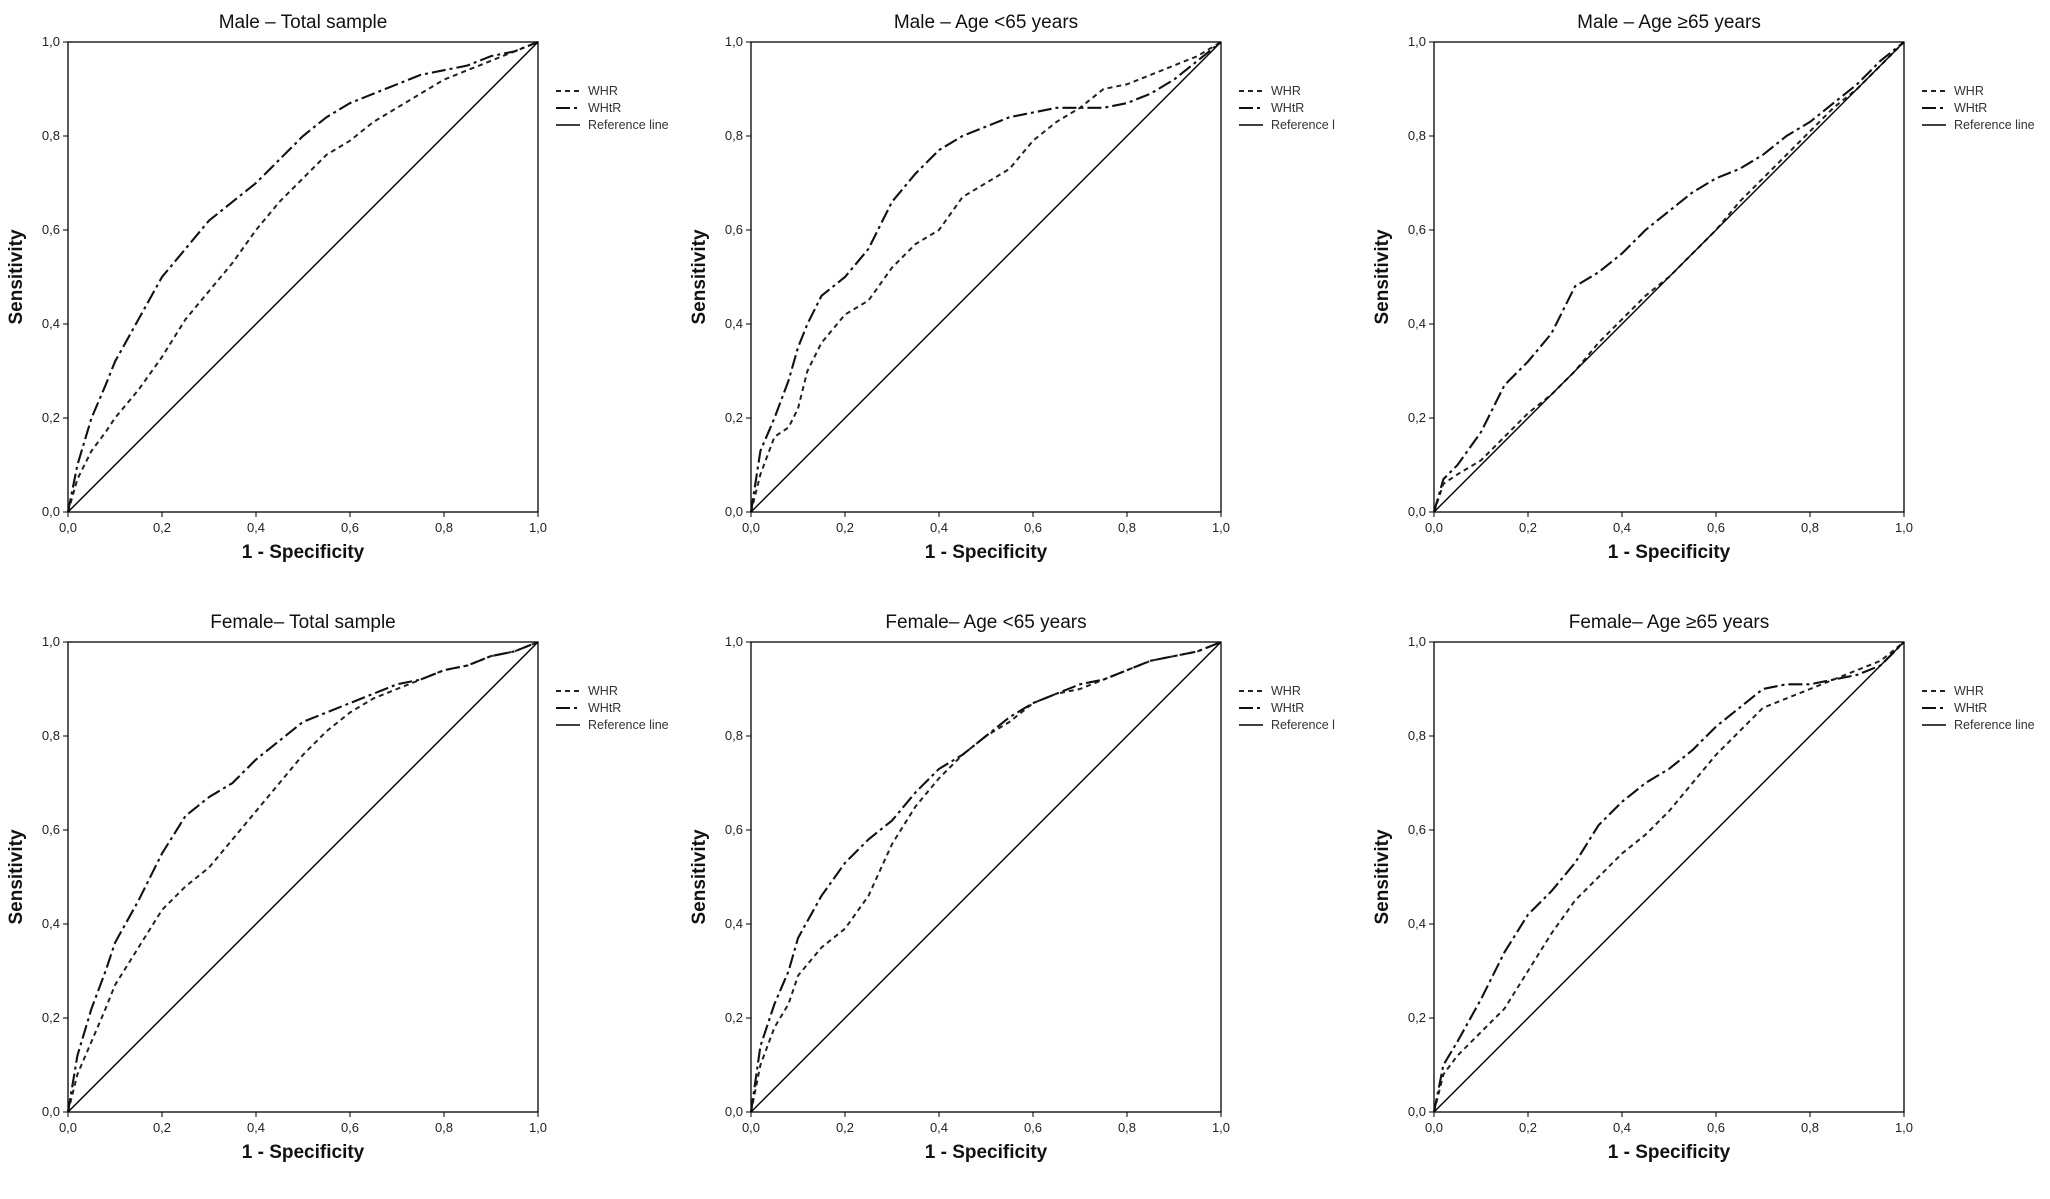  Describe the element at coordinates (1669, 22) in the screenshot. I see `chart-title: Male – Age ≥65 years` at that location.